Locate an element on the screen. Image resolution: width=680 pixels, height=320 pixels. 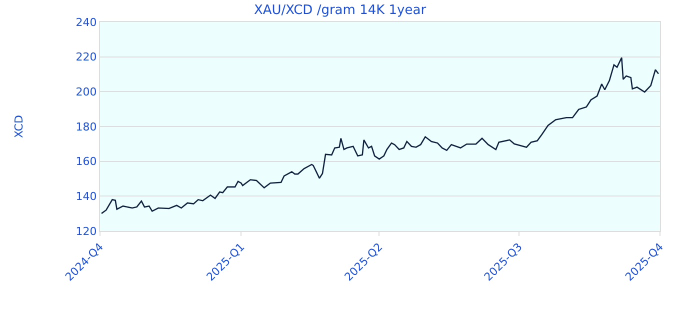
y-axis-title: XCD is located at coordinates (19, 126).